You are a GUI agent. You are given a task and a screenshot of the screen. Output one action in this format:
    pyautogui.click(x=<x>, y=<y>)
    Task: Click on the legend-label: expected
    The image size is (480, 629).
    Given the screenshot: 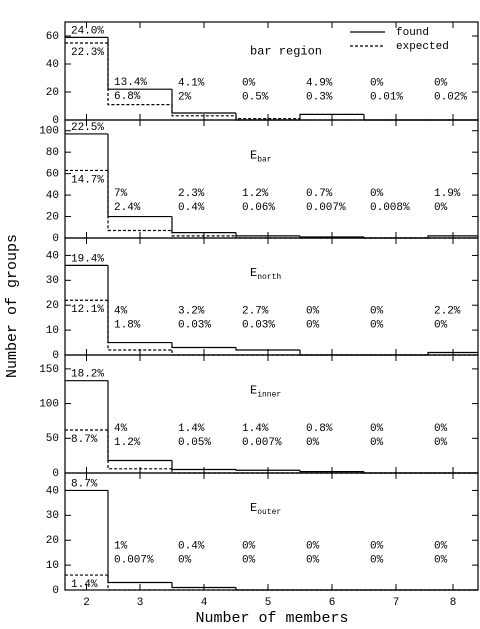 What is the action you would take?
    pyautogui.click(x=422, y=47)
    